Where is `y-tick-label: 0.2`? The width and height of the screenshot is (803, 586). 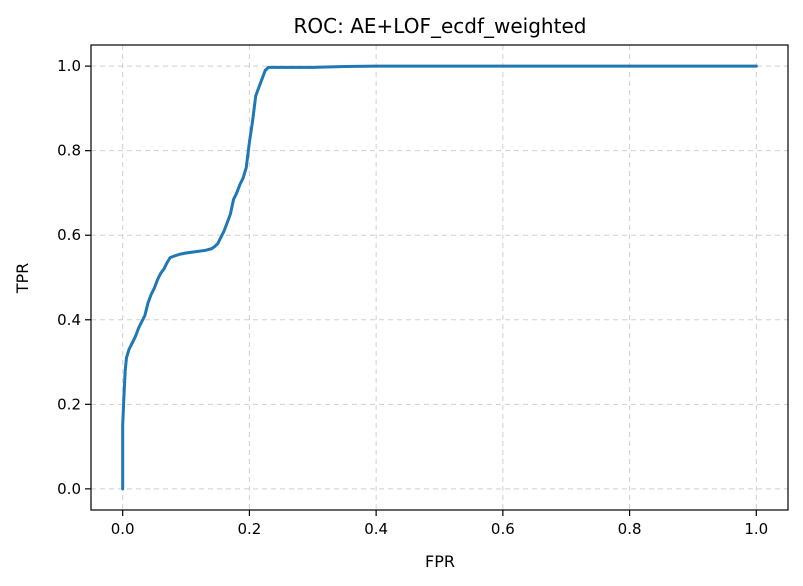
y-tick-label: 0.2 is located at coordinates (69, 404).